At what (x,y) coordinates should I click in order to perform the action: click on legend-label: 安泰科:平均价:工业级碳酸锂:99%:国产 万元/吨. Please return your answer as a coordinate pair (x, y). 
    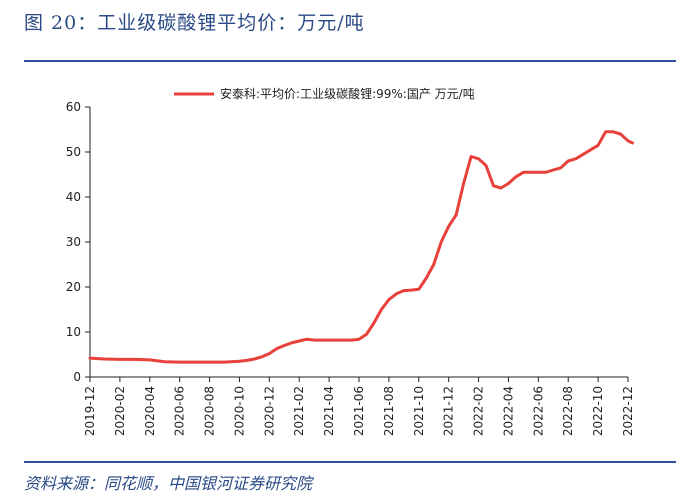
    Looking at the image, I should click on (347, 93).